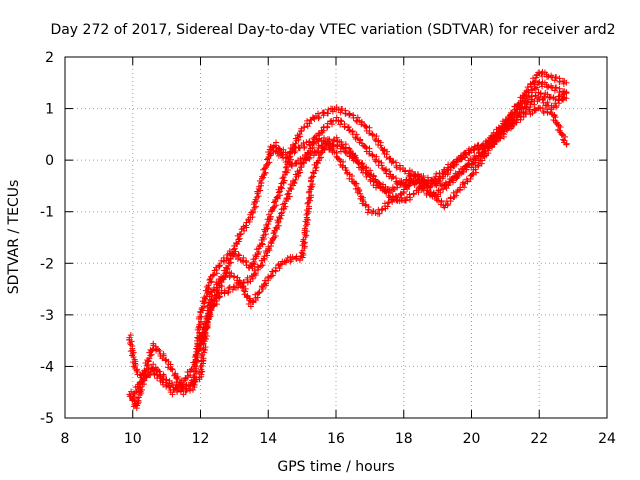 This screenshot has height=480, width=640. I want to click on x-tick-label: 22, so click(539, 439).